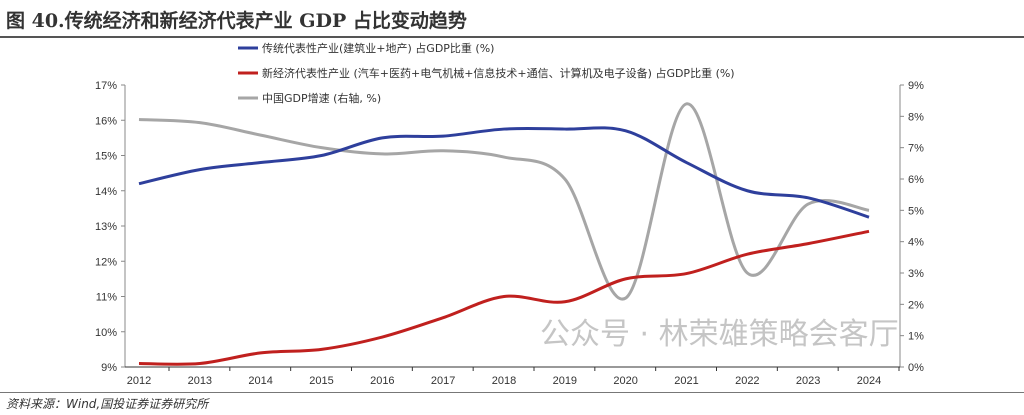  I want to click on y2-tick-label: 6%, so click(916, 180).